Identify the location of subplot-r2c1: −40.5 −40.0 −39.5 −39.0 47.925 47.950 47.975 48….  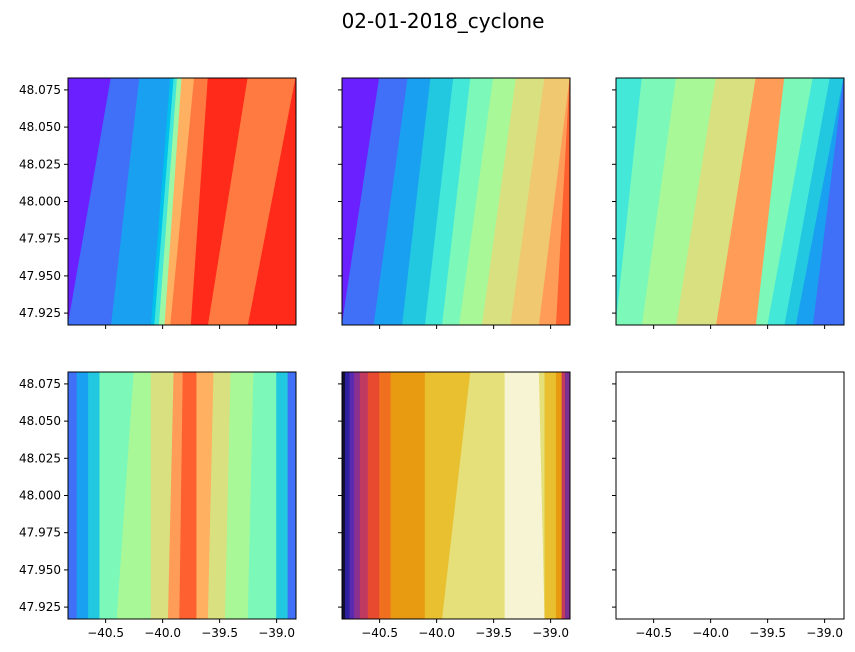
(158, 505).